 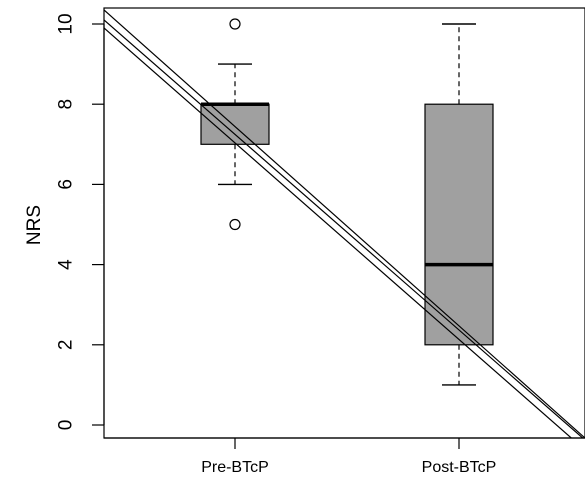 I want to click on y-tick-label: 10, so click(x=66, y=23).